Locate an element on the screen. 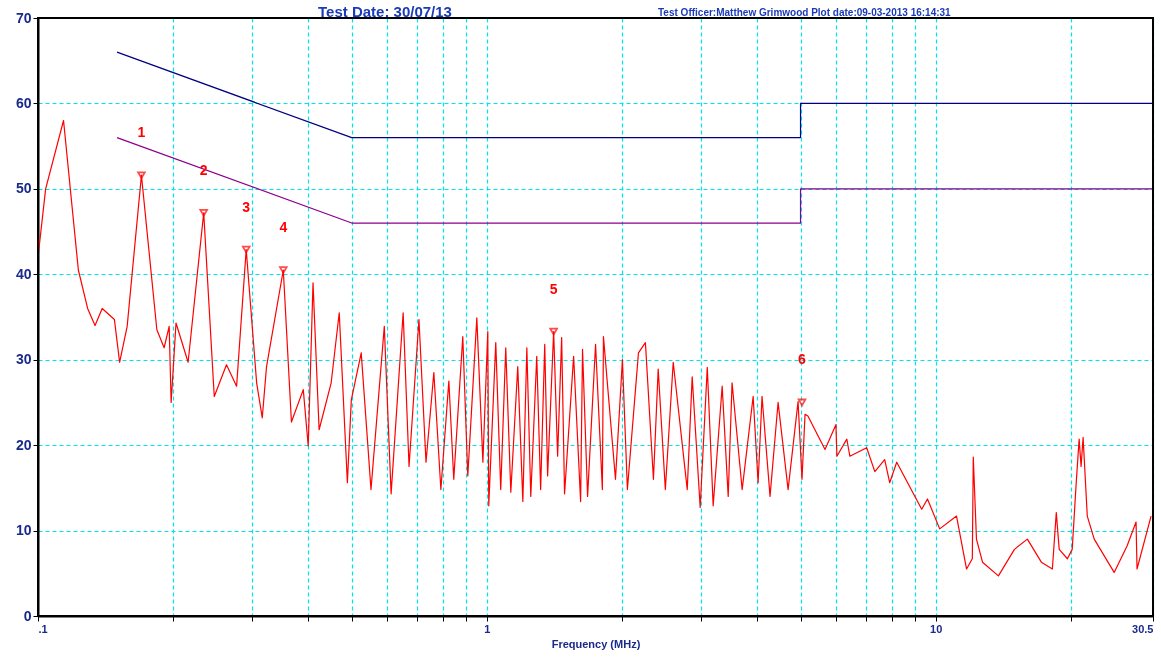 The image size is (1161, 660). y-tick-label: 20 is located at coordinates (23, 444).